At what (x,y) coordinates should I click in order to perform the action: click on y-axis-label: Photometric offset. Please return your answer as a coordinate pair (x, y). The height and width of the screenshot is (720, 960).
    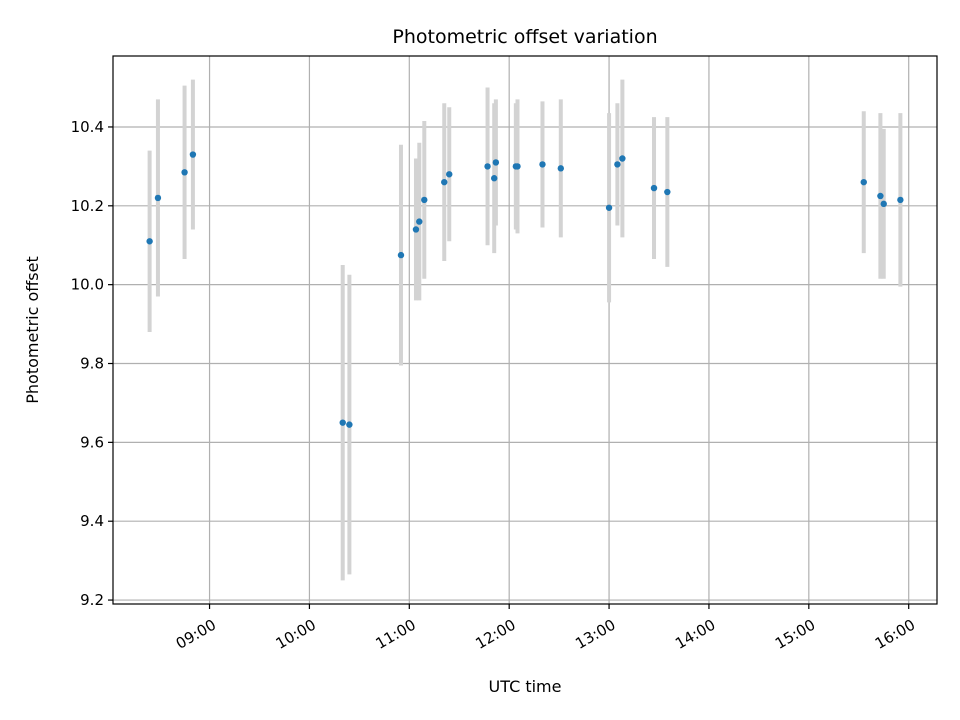
    Looking at the image, I should click on (32, 330).